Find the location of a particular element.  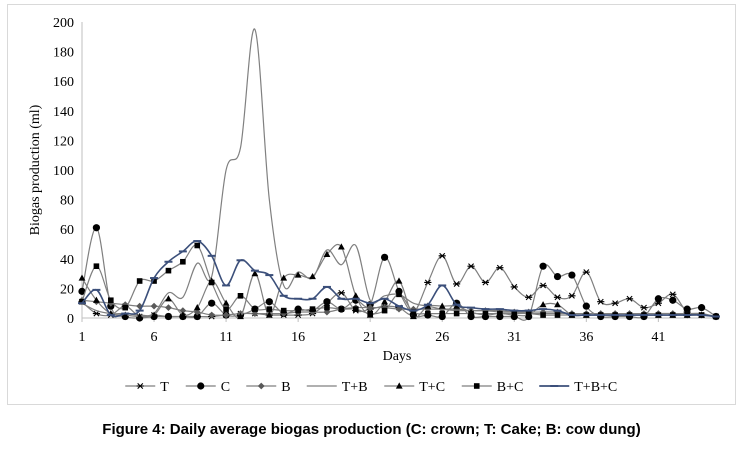

y-tick-label: 140 is located at coordinates (63, 112).